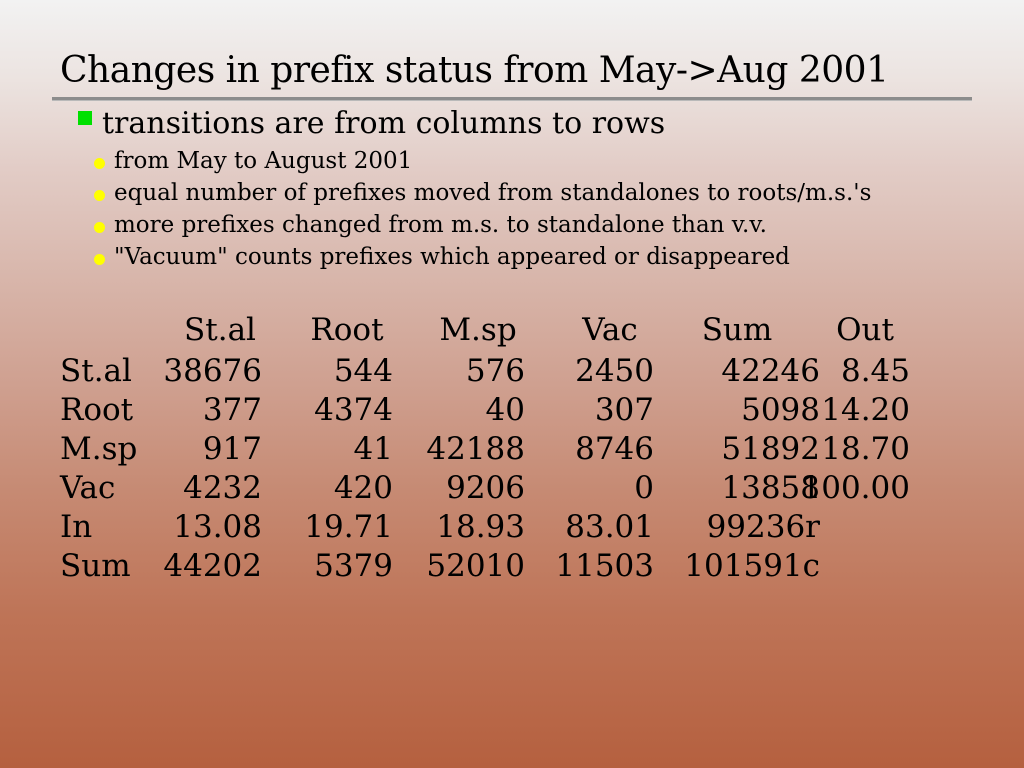 The height and width of the screenshot is (768, 1024). Describe the element at coordinates (95, 566) in the screenshot. I see `row-label: Sum` at that location.